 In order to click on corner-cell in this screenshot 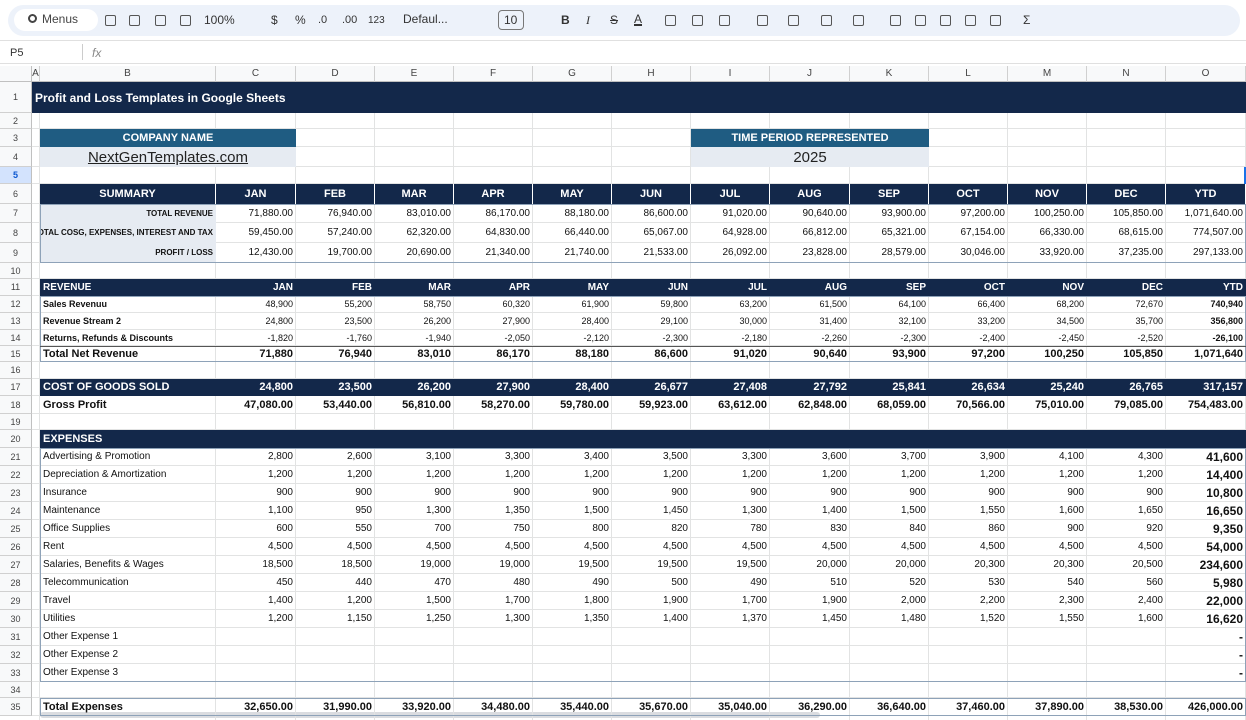, I will do `click(16, 74)`.